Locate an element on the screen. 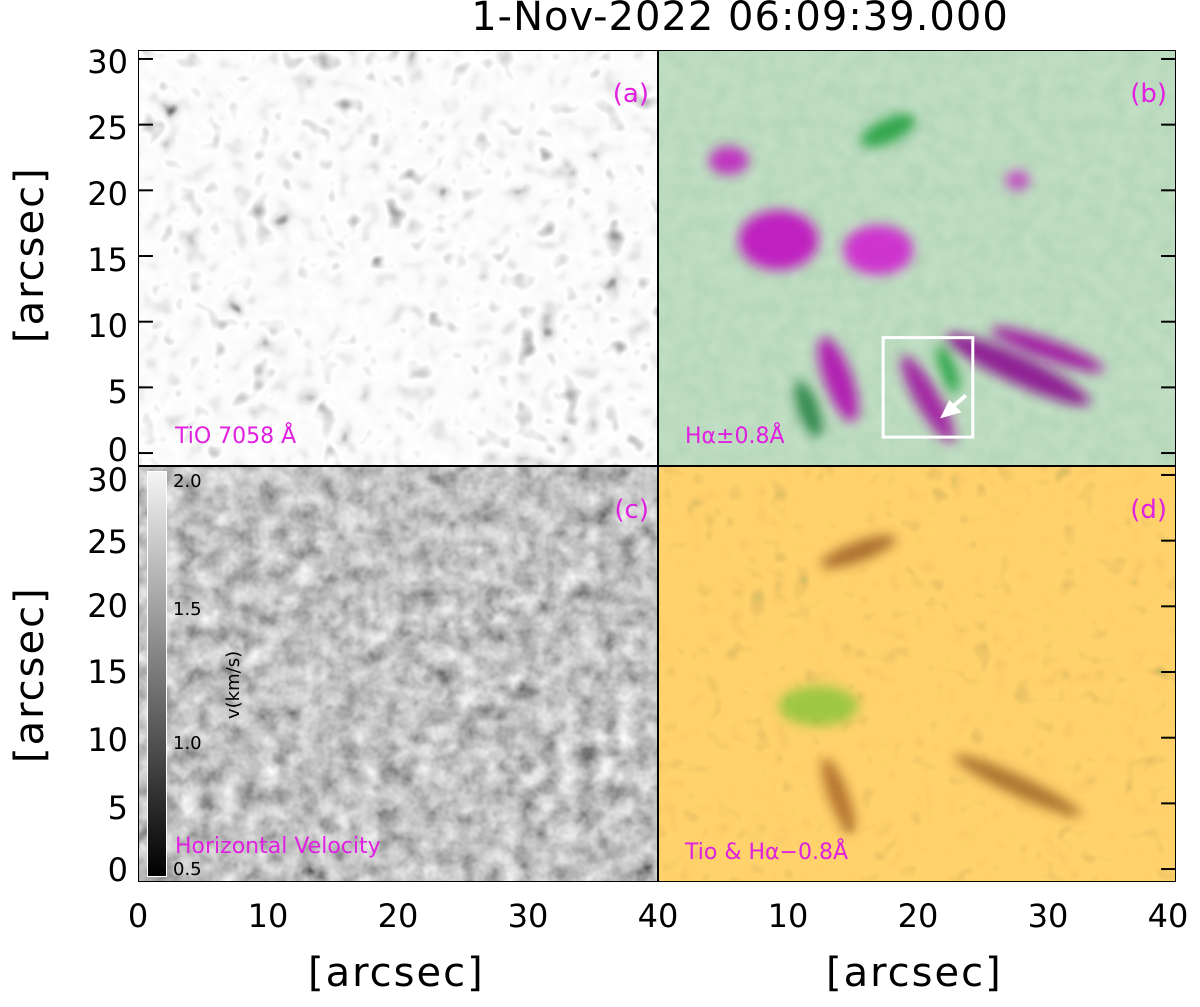  x-axis-label-left: [arcsec] is located at coordinates (396, 973).